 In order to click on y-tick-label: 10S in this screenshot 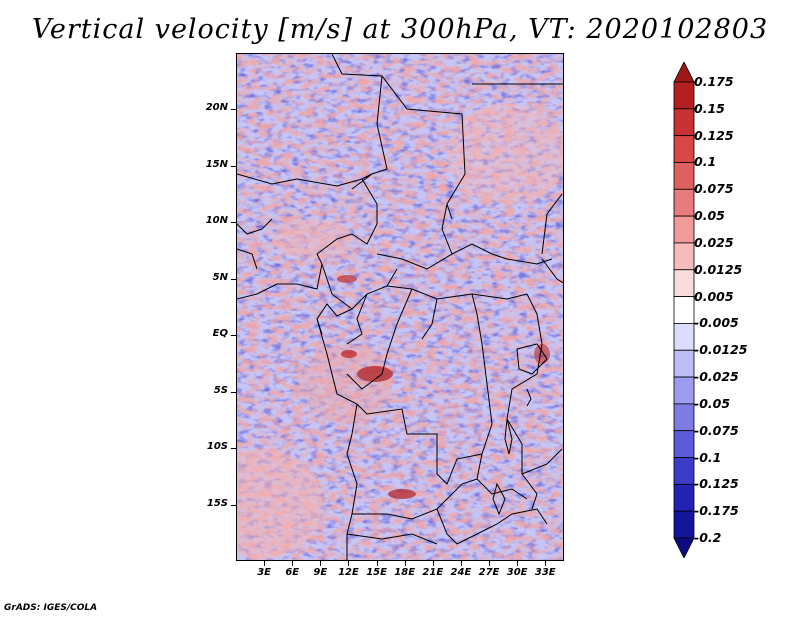, I will do `click(217, 447)`.